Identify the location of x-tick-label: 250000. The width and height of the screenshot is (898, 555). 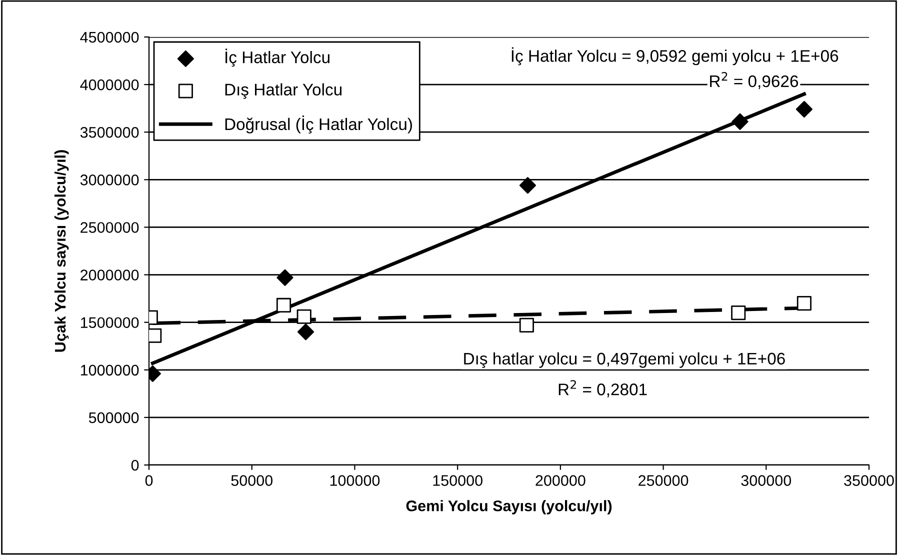
(663, 480).